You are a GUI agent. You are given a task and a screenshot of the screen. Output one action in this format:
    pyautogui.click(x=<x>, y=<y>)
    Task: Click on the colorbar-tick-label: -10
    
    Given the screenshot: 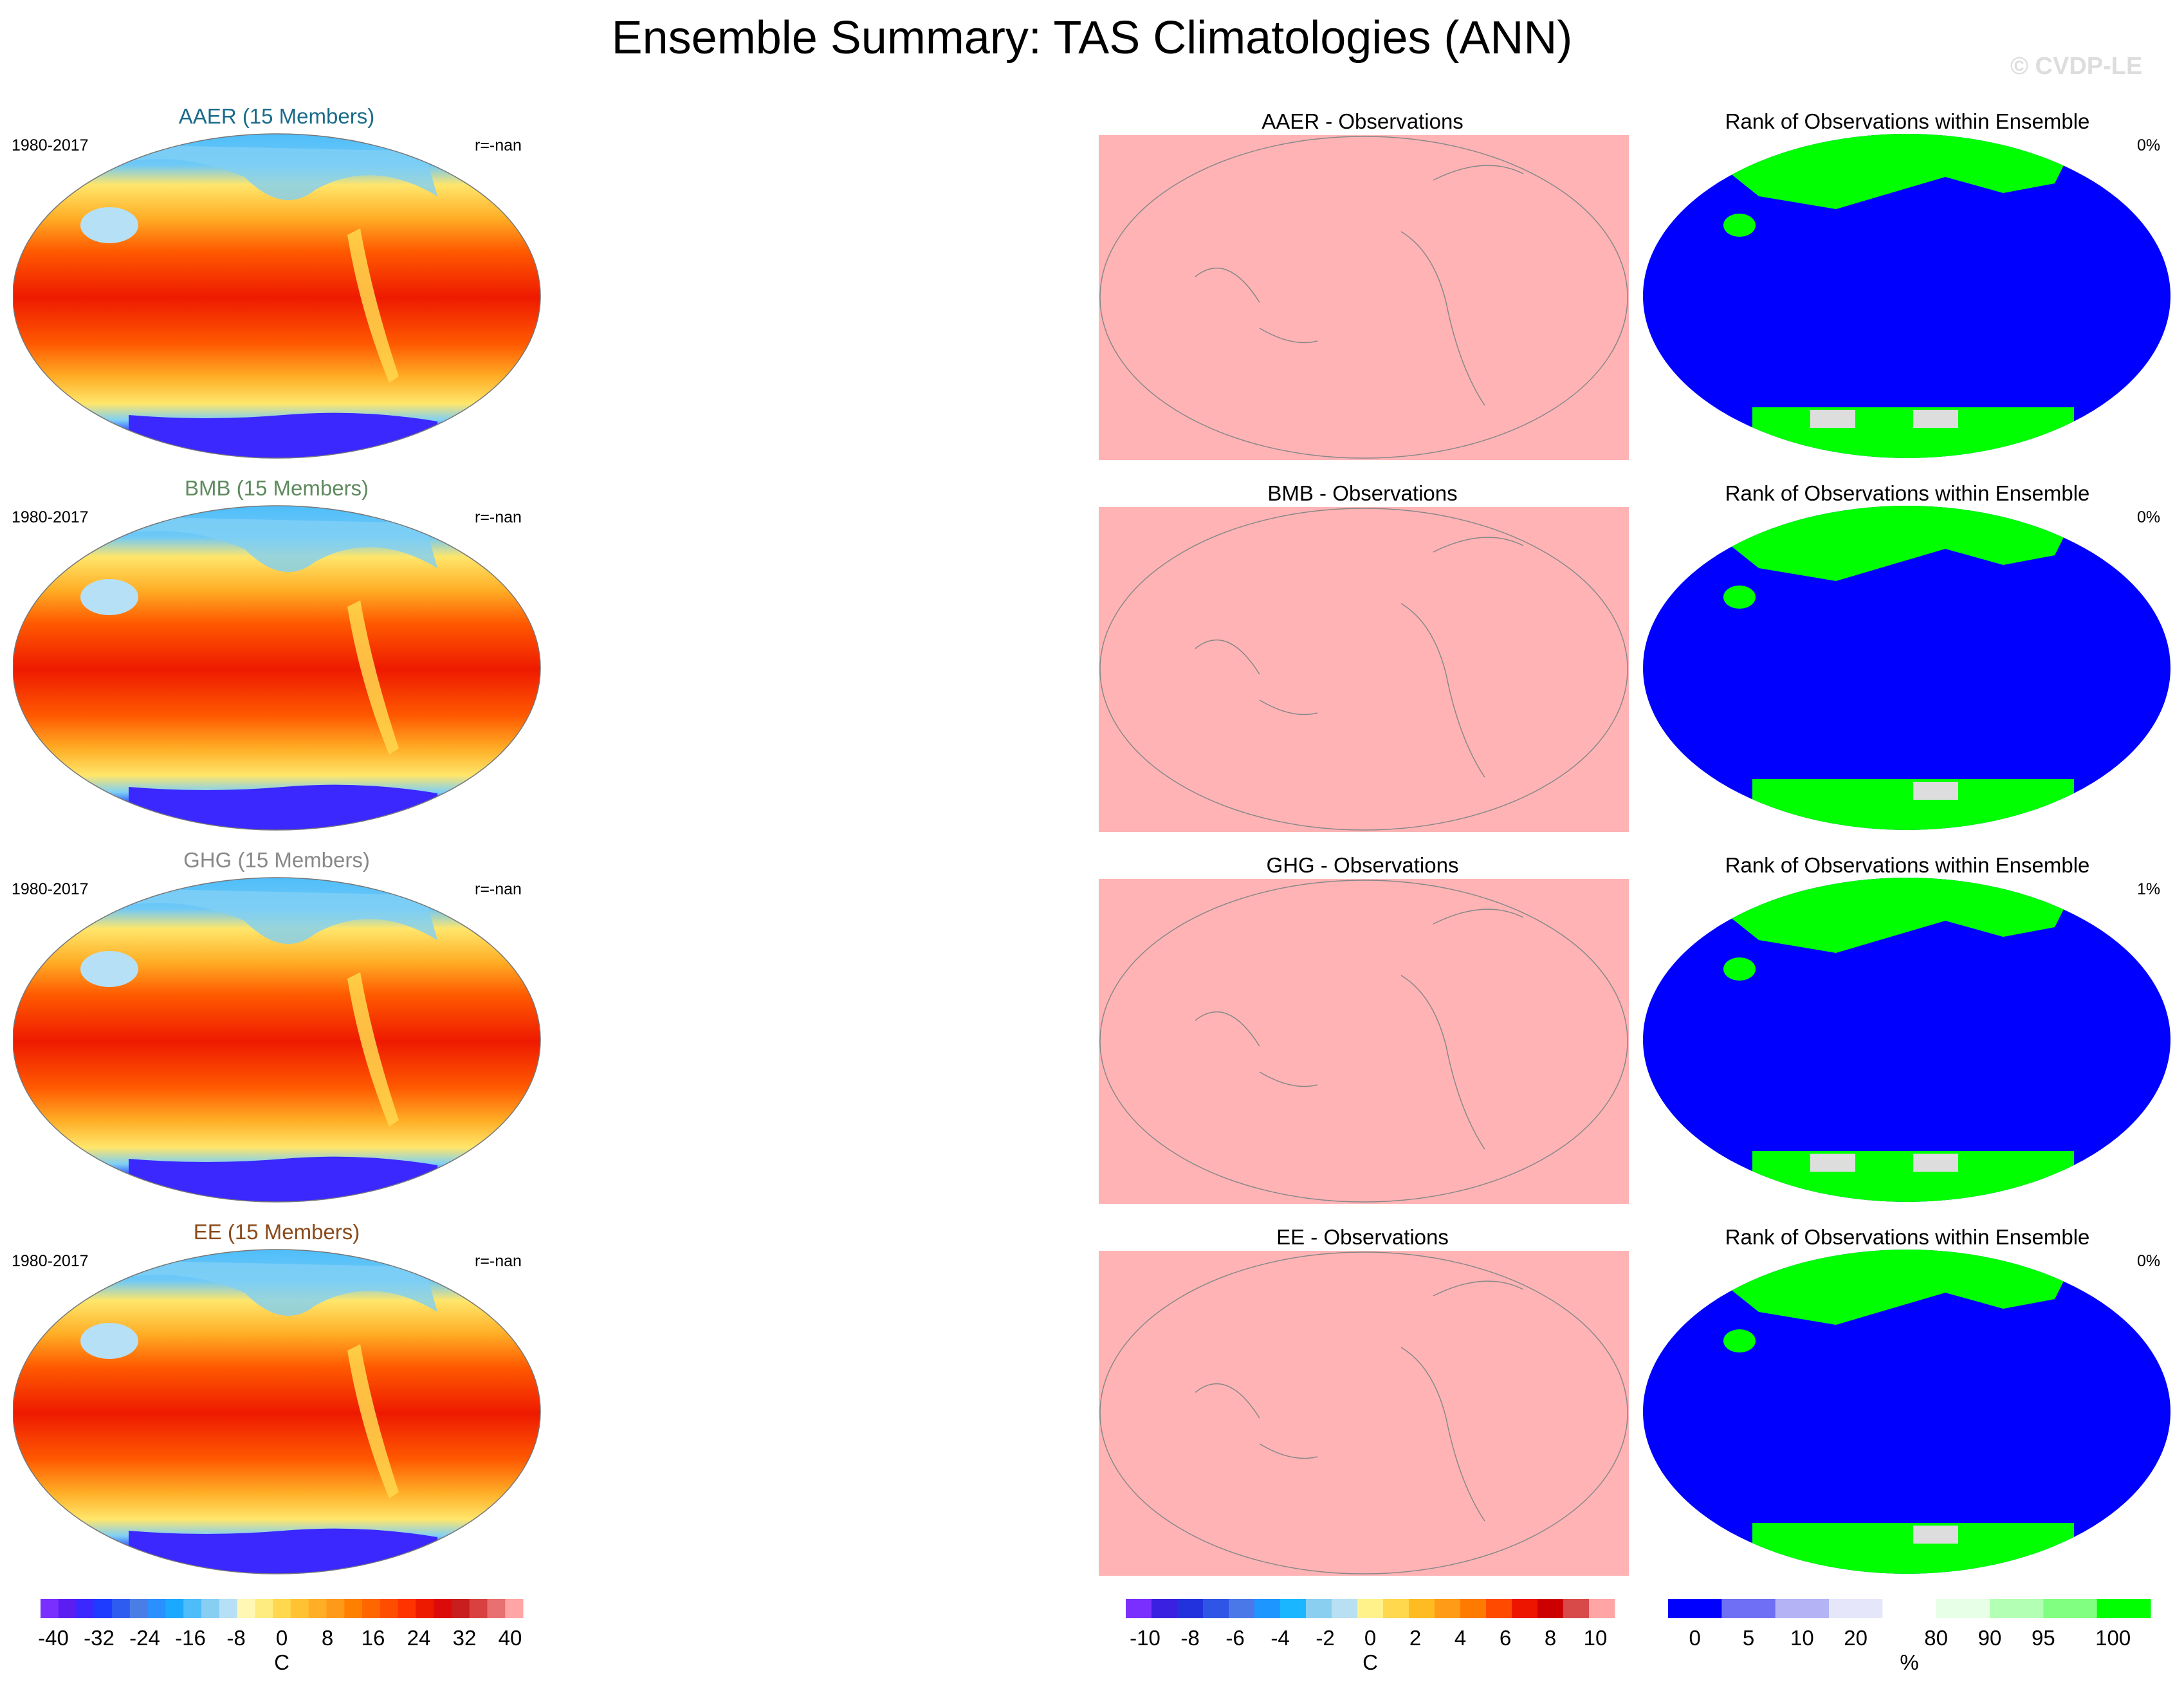 What is the action you would take?
    pyautogui.click(x=1146, y=1638)
    